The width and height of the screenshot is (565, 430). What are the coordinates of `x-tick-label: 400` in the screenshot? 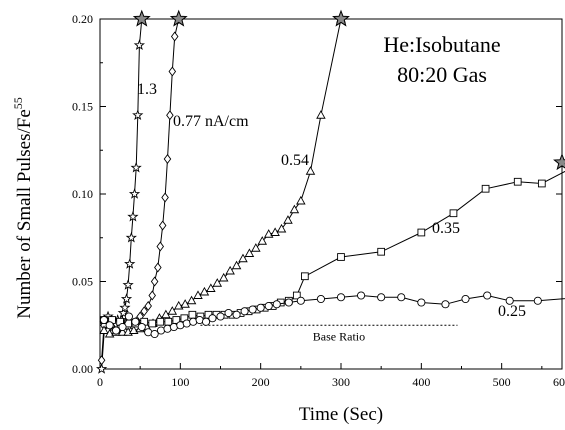 It's located at (421, 382).